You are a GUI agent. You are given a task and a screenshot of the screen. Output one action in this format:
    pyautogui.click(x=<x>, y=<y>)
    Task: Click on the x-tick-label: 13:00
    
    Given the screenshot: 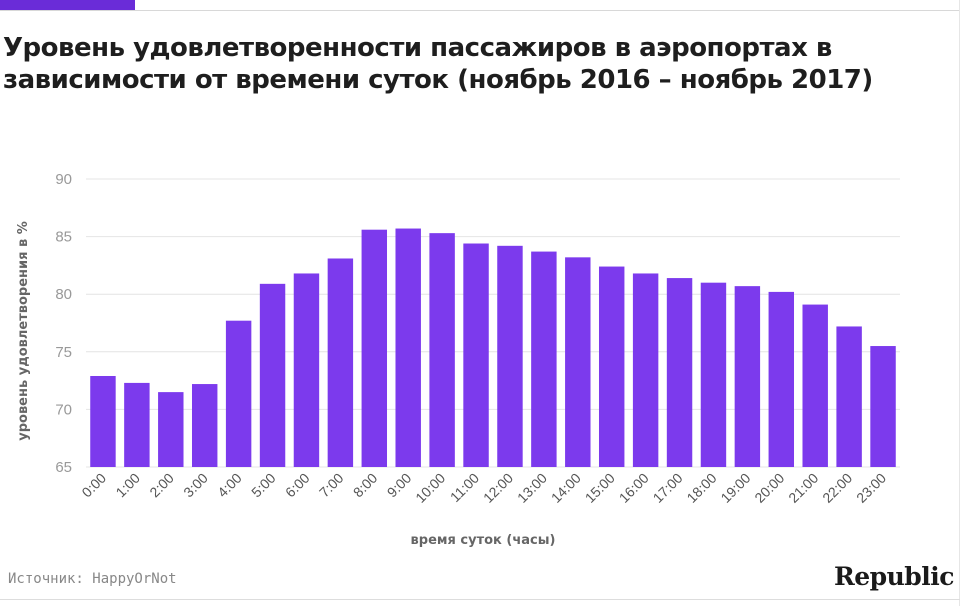 What is the action you would take?
    pyautogui.click(x=532, y=488)
    